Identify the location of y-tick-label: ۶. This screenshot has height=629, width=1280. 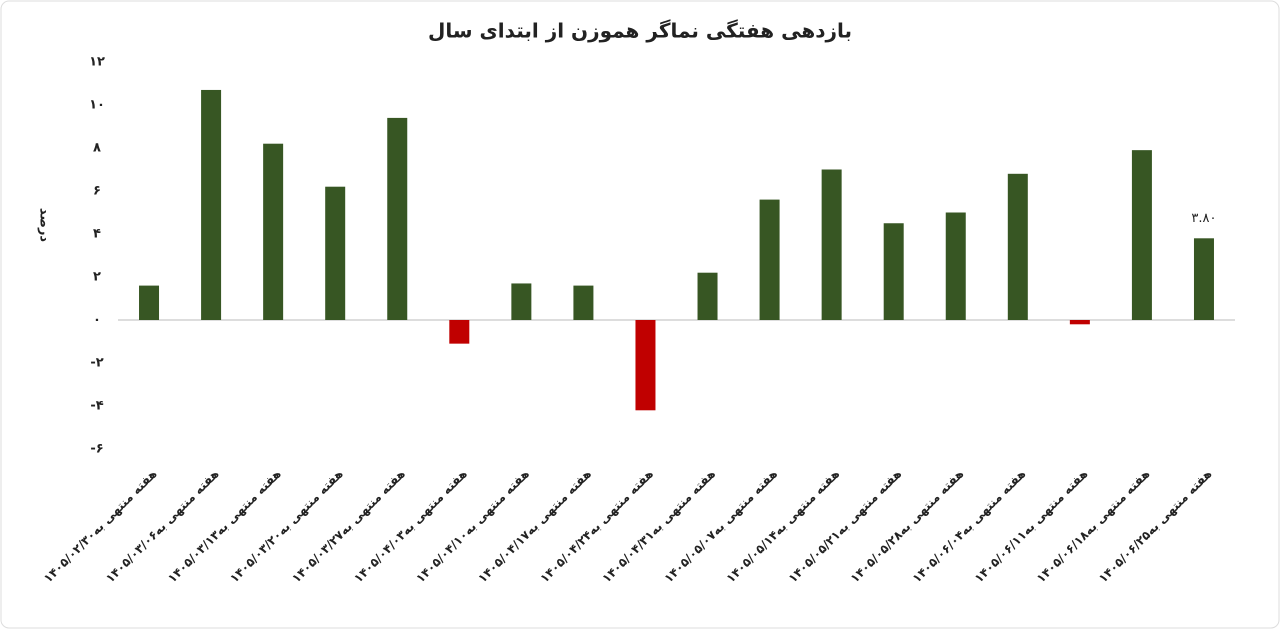
(97, 191).